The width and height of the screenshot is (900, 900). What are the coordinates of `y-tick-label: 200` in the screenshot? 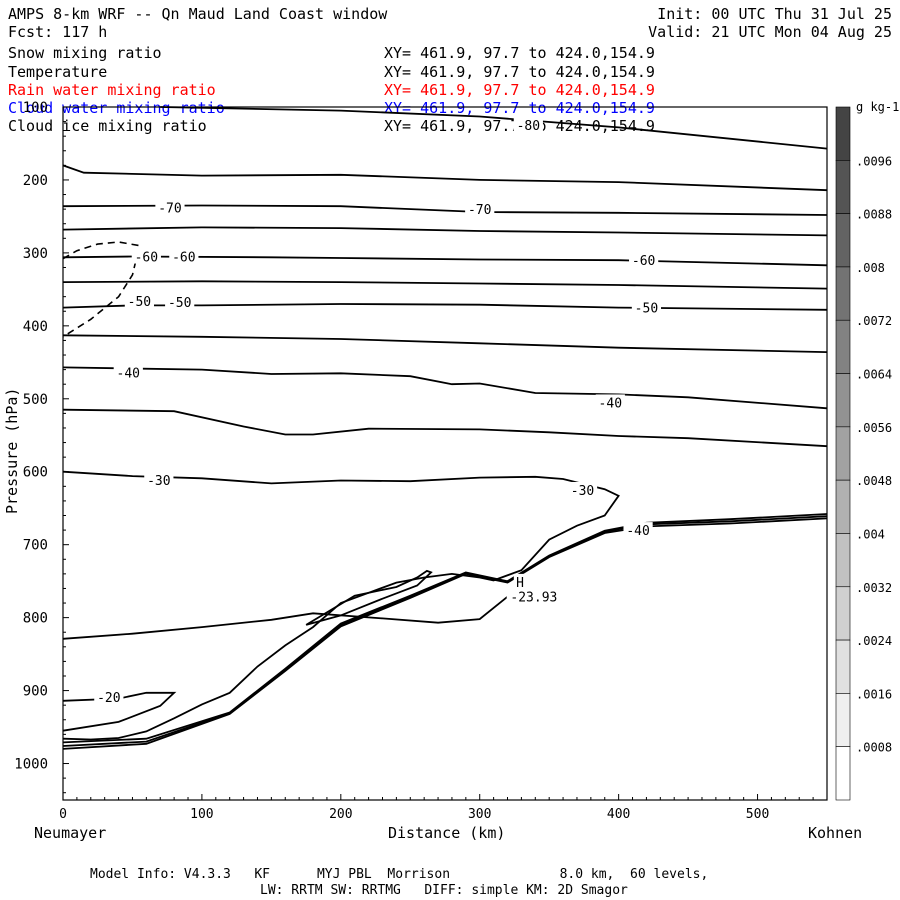 It's located at (35, 181).